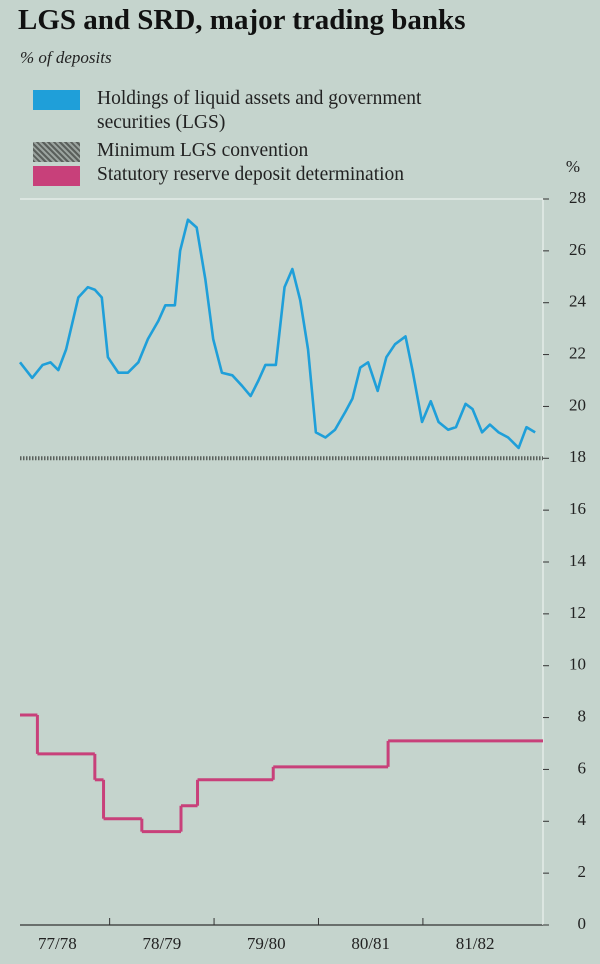 This screenshot has width=600, height=964. What do you see at coordinates (573, 166) in the screenshot?
I see `y-axis-label: %` at bounding box center [573, 166].